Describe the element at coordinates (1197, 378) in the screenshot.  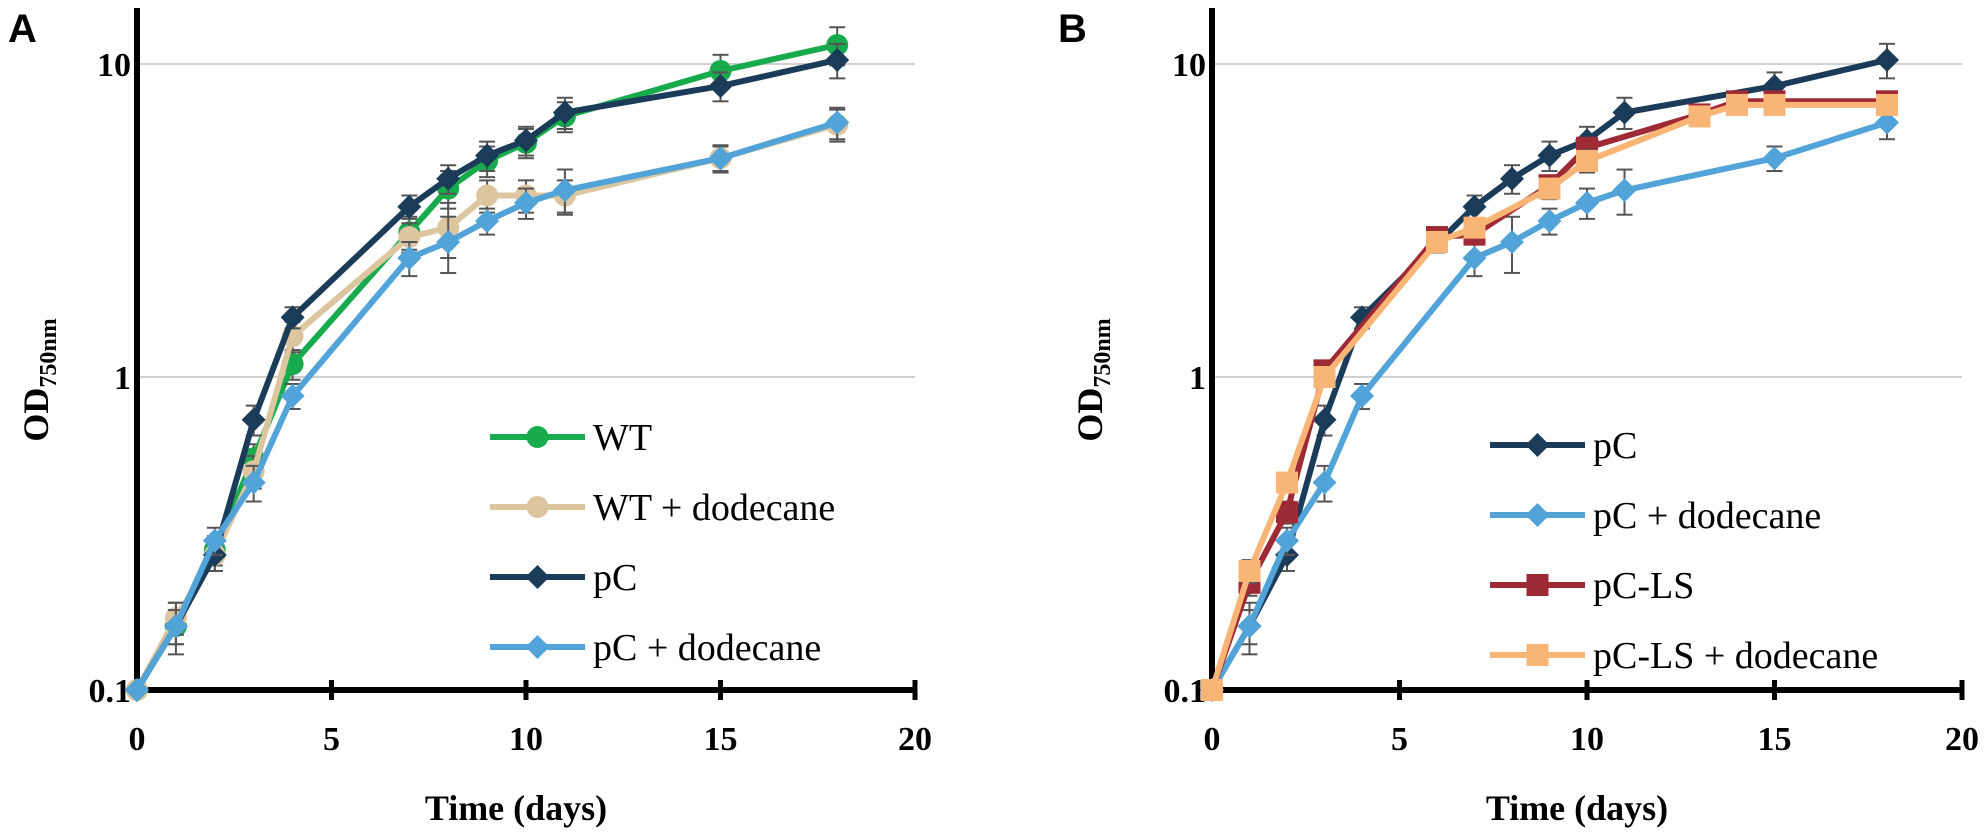
I see `panel-b-y-tick-label: 1` at that location.